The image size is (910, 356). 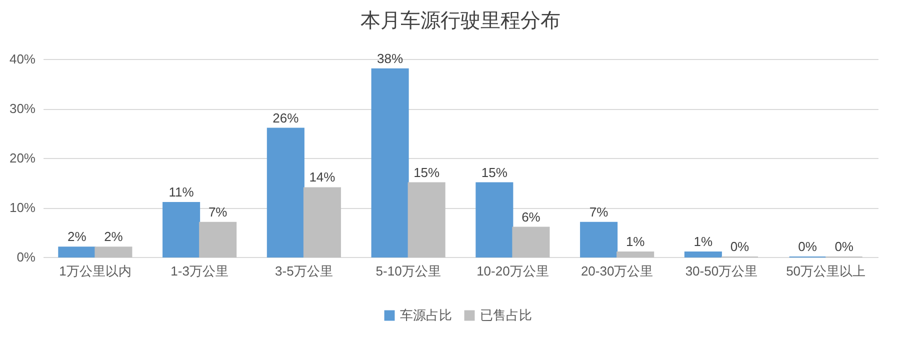 What do you see at coordinates (22, 59) in the screenshot?
I see `y-tick-label: 40%` at bounding box center [22, 59].